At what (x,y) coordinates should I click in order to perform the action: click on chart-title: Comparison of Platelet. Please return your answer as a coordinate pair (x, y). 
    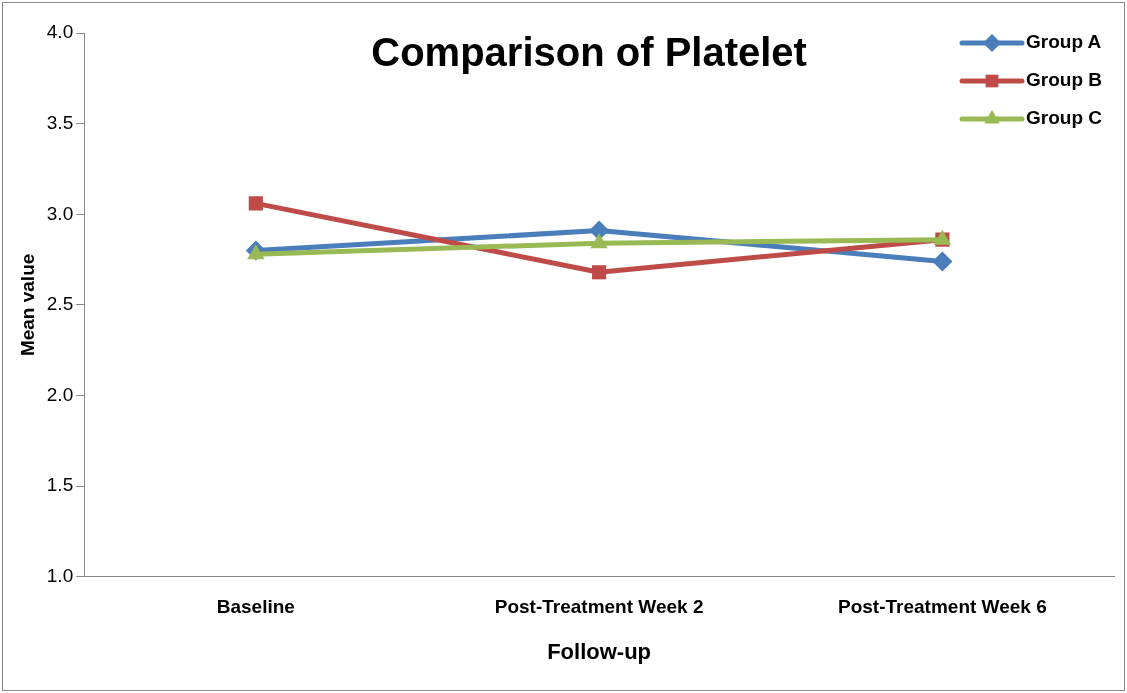
    Looking at the image, I should click on (589, 52).